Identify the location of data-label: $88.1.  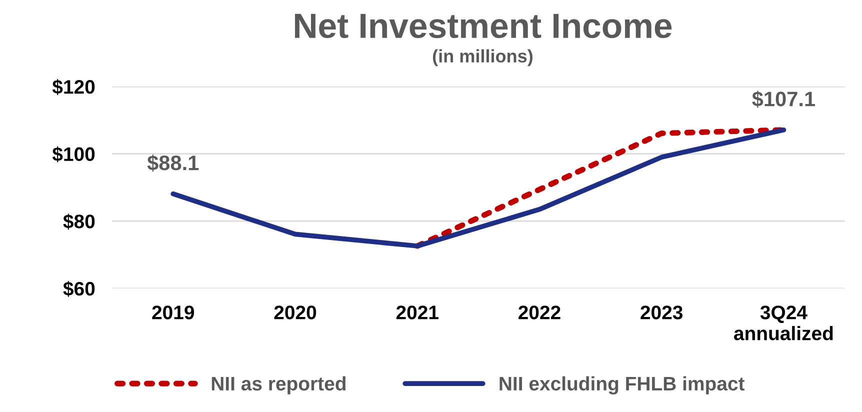
(173, 163).